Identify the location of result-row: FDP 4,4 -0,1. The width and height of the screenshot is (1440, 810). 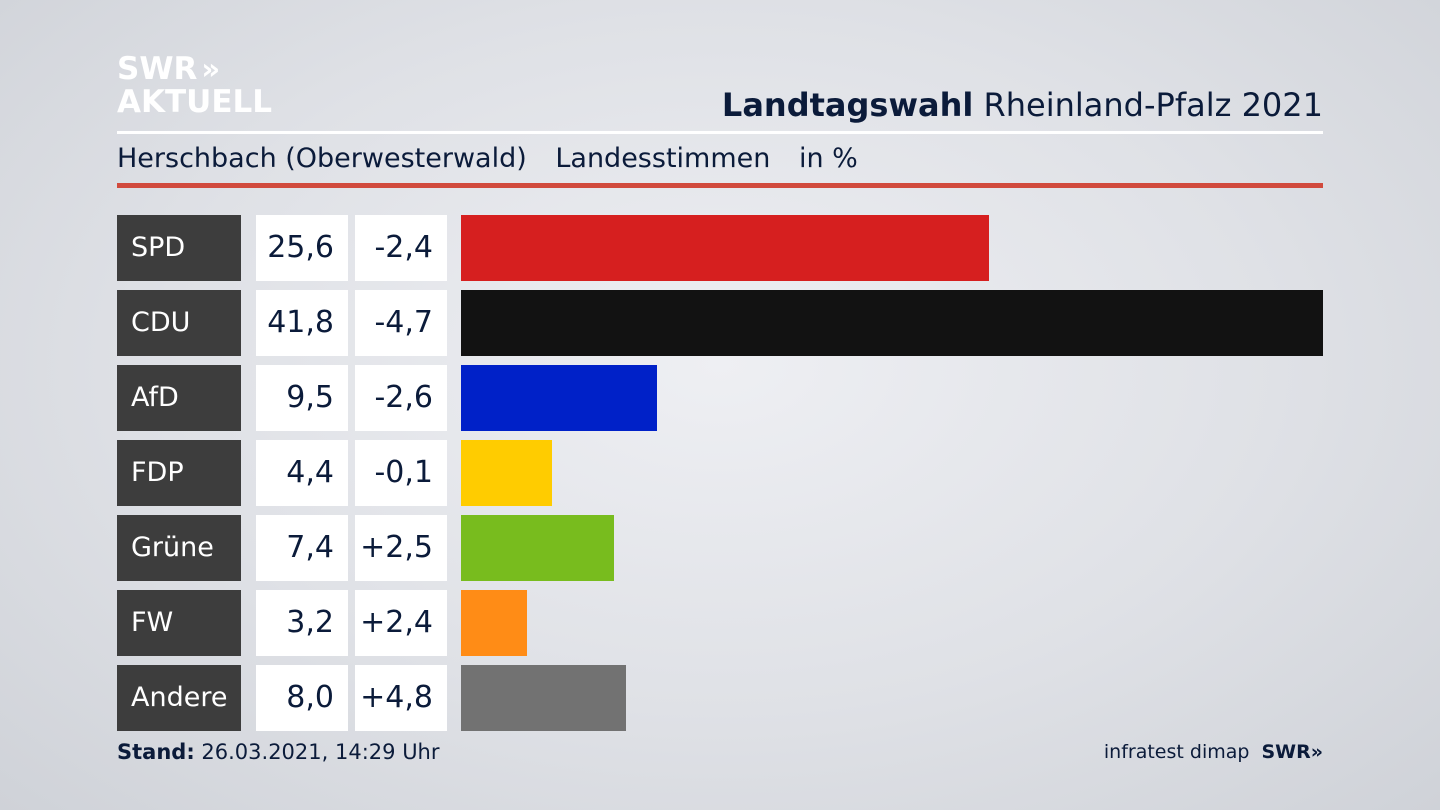
(720, 473).